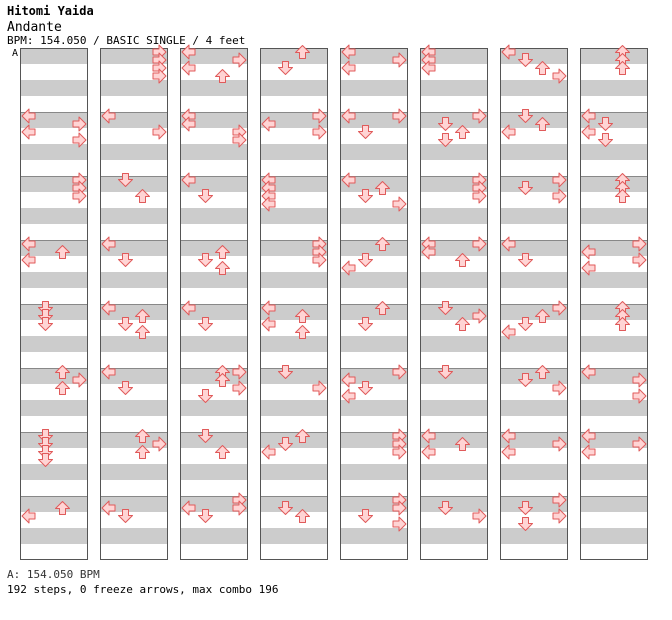 This screenshot has height=620, width=672. Describe the element at coordinates (34, 27) in the screenshot. I see `song-title: Andante` at that location.